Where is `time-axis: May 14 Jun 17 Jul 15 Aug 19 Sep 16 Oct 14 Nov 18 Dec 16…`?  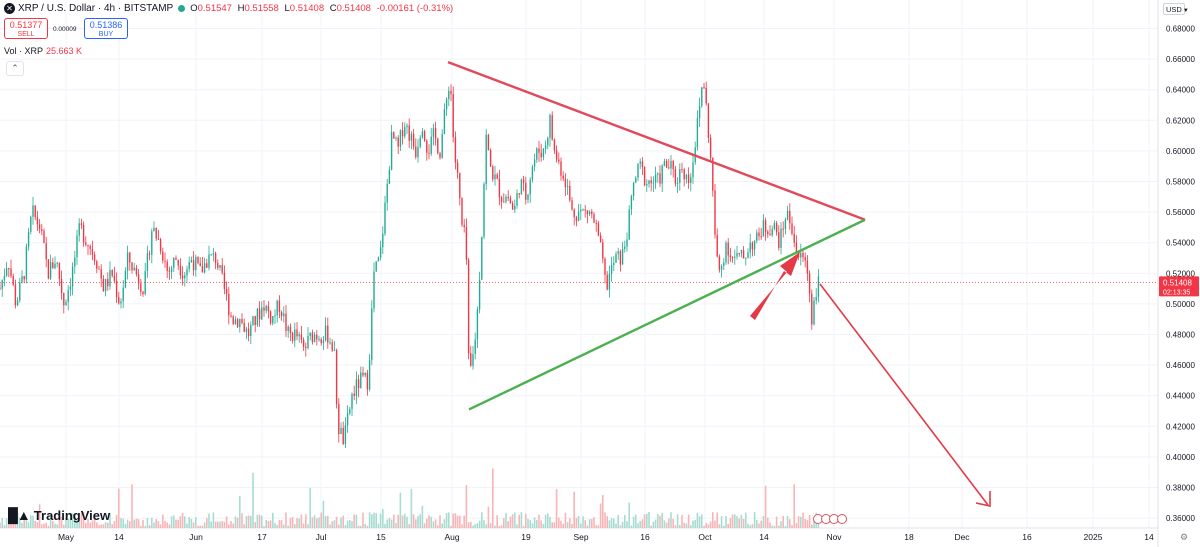
time-axis: May 14 Jun 17 Jul 15 Aug 19 Sep 16 Oct 14 Nov 18 Dec 16… is located at coordinates (623, 537).